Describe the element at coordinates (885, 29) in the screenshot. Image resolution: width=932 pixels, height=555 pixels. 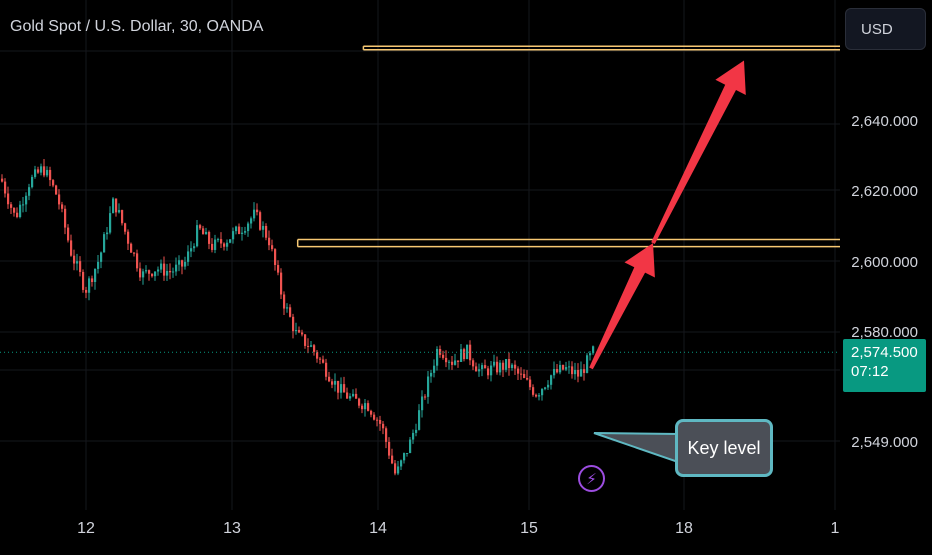
I see `currency-button: USD` at that location.